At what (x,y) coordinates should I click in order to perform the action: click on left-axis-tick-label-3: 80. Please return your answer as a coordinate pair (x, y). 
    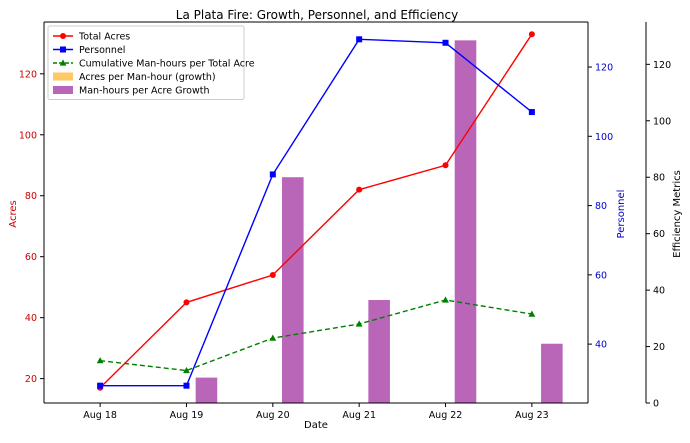
    Looking at the image, I should click on (31, 196).